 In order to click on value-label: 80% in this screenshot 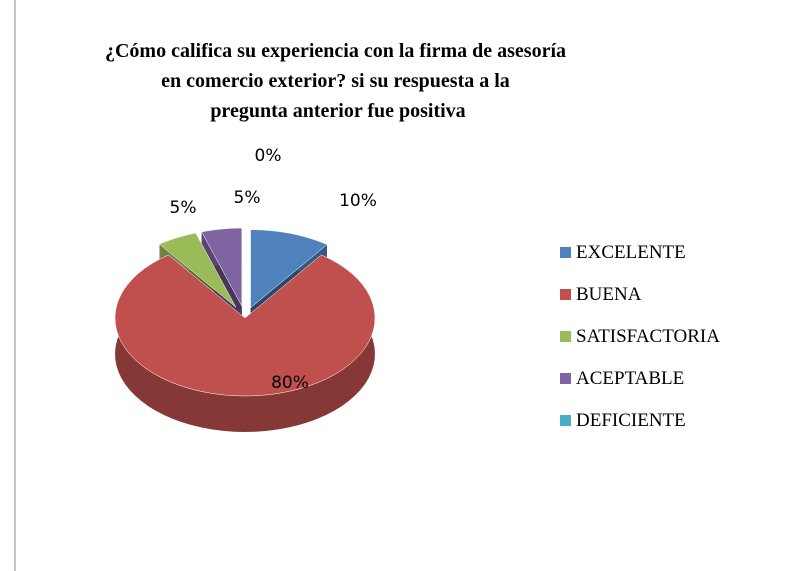, I will do `click(290, 383)`.